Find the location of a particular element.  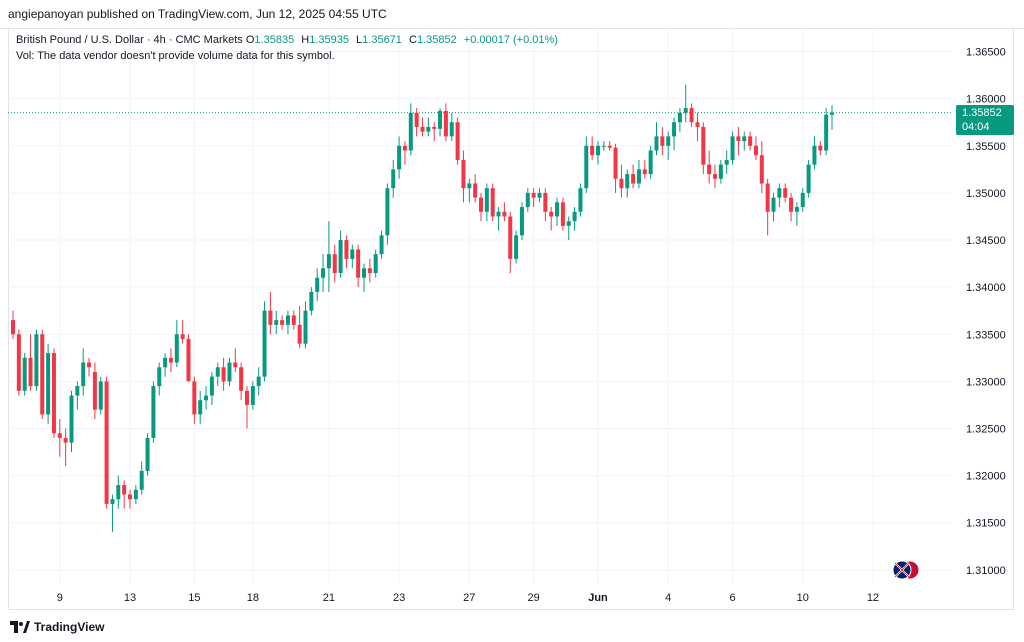

x-tick-label: 6 is located at coordinates (732, 598).